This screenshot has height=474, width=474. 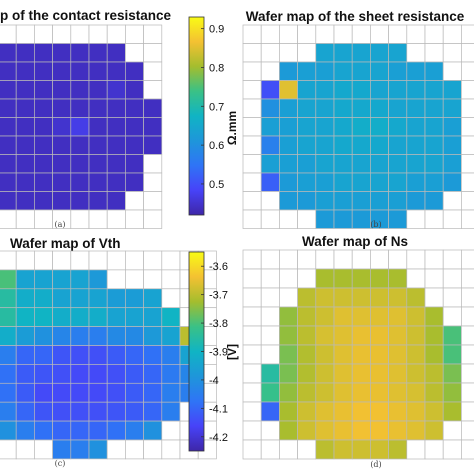 I want to click on colorbar-tick-label: -4.1, so click(x=218, y=409).